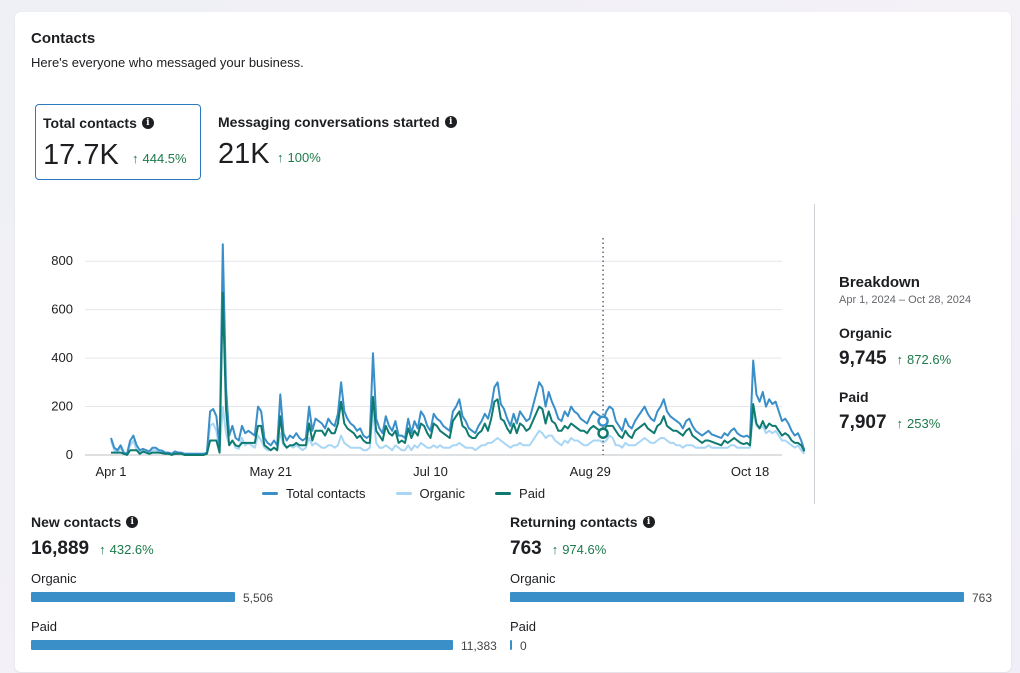 The image size is (1020, 673). I want to click on kpi-delta: ↑ 444.5%, so click(159, 158).